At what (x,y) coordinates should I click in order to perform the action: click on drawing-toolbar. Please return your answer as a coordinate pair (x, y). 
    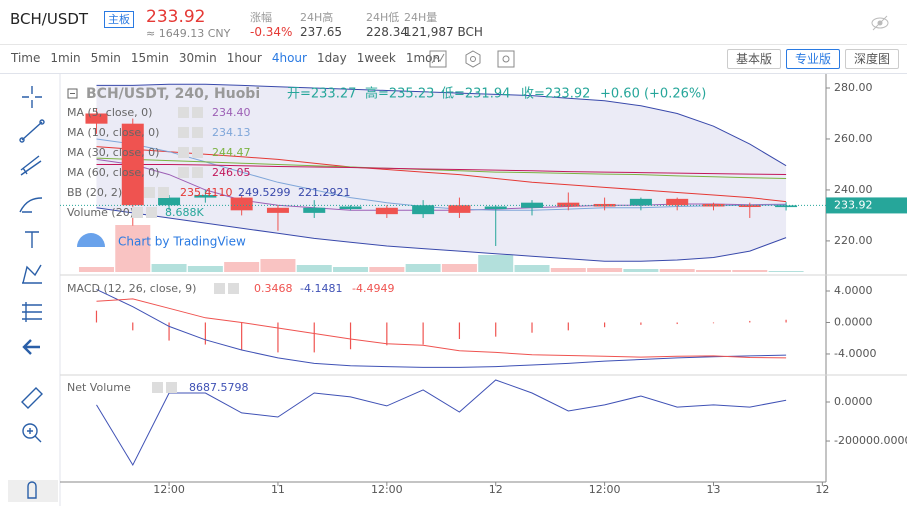
    Looking at the image, I should click on (30, 290).